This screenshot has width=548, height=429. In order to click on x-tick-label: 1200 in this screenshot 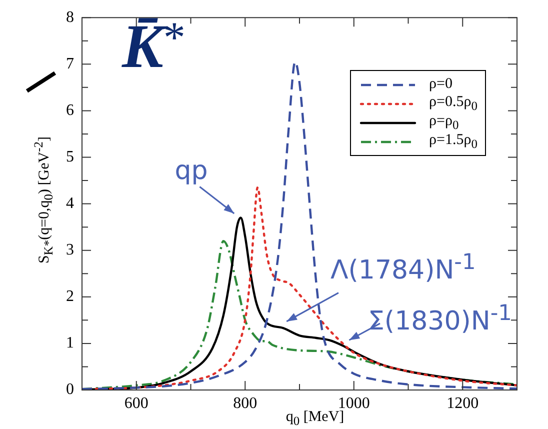, I will do `click(462, 403)`.